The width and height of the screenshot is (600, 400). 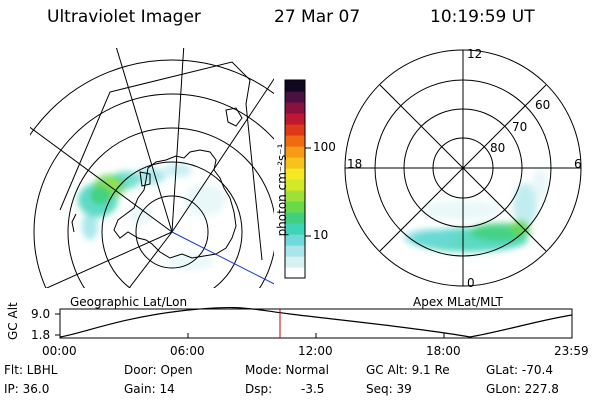 I want to click on colorbar, so click(x=297, y=179).